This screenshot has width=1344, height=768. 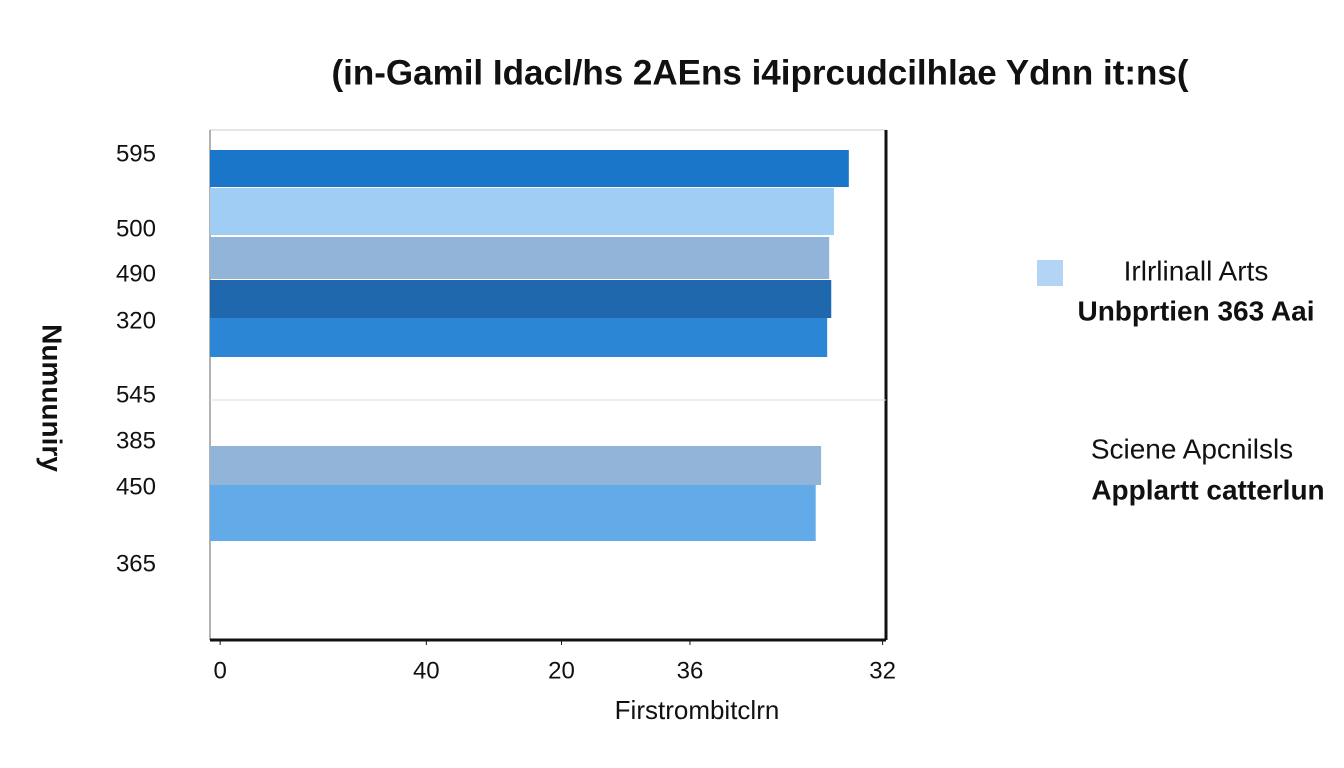 I want to click on y-tick-label: 595, so click(x=136, y=153).